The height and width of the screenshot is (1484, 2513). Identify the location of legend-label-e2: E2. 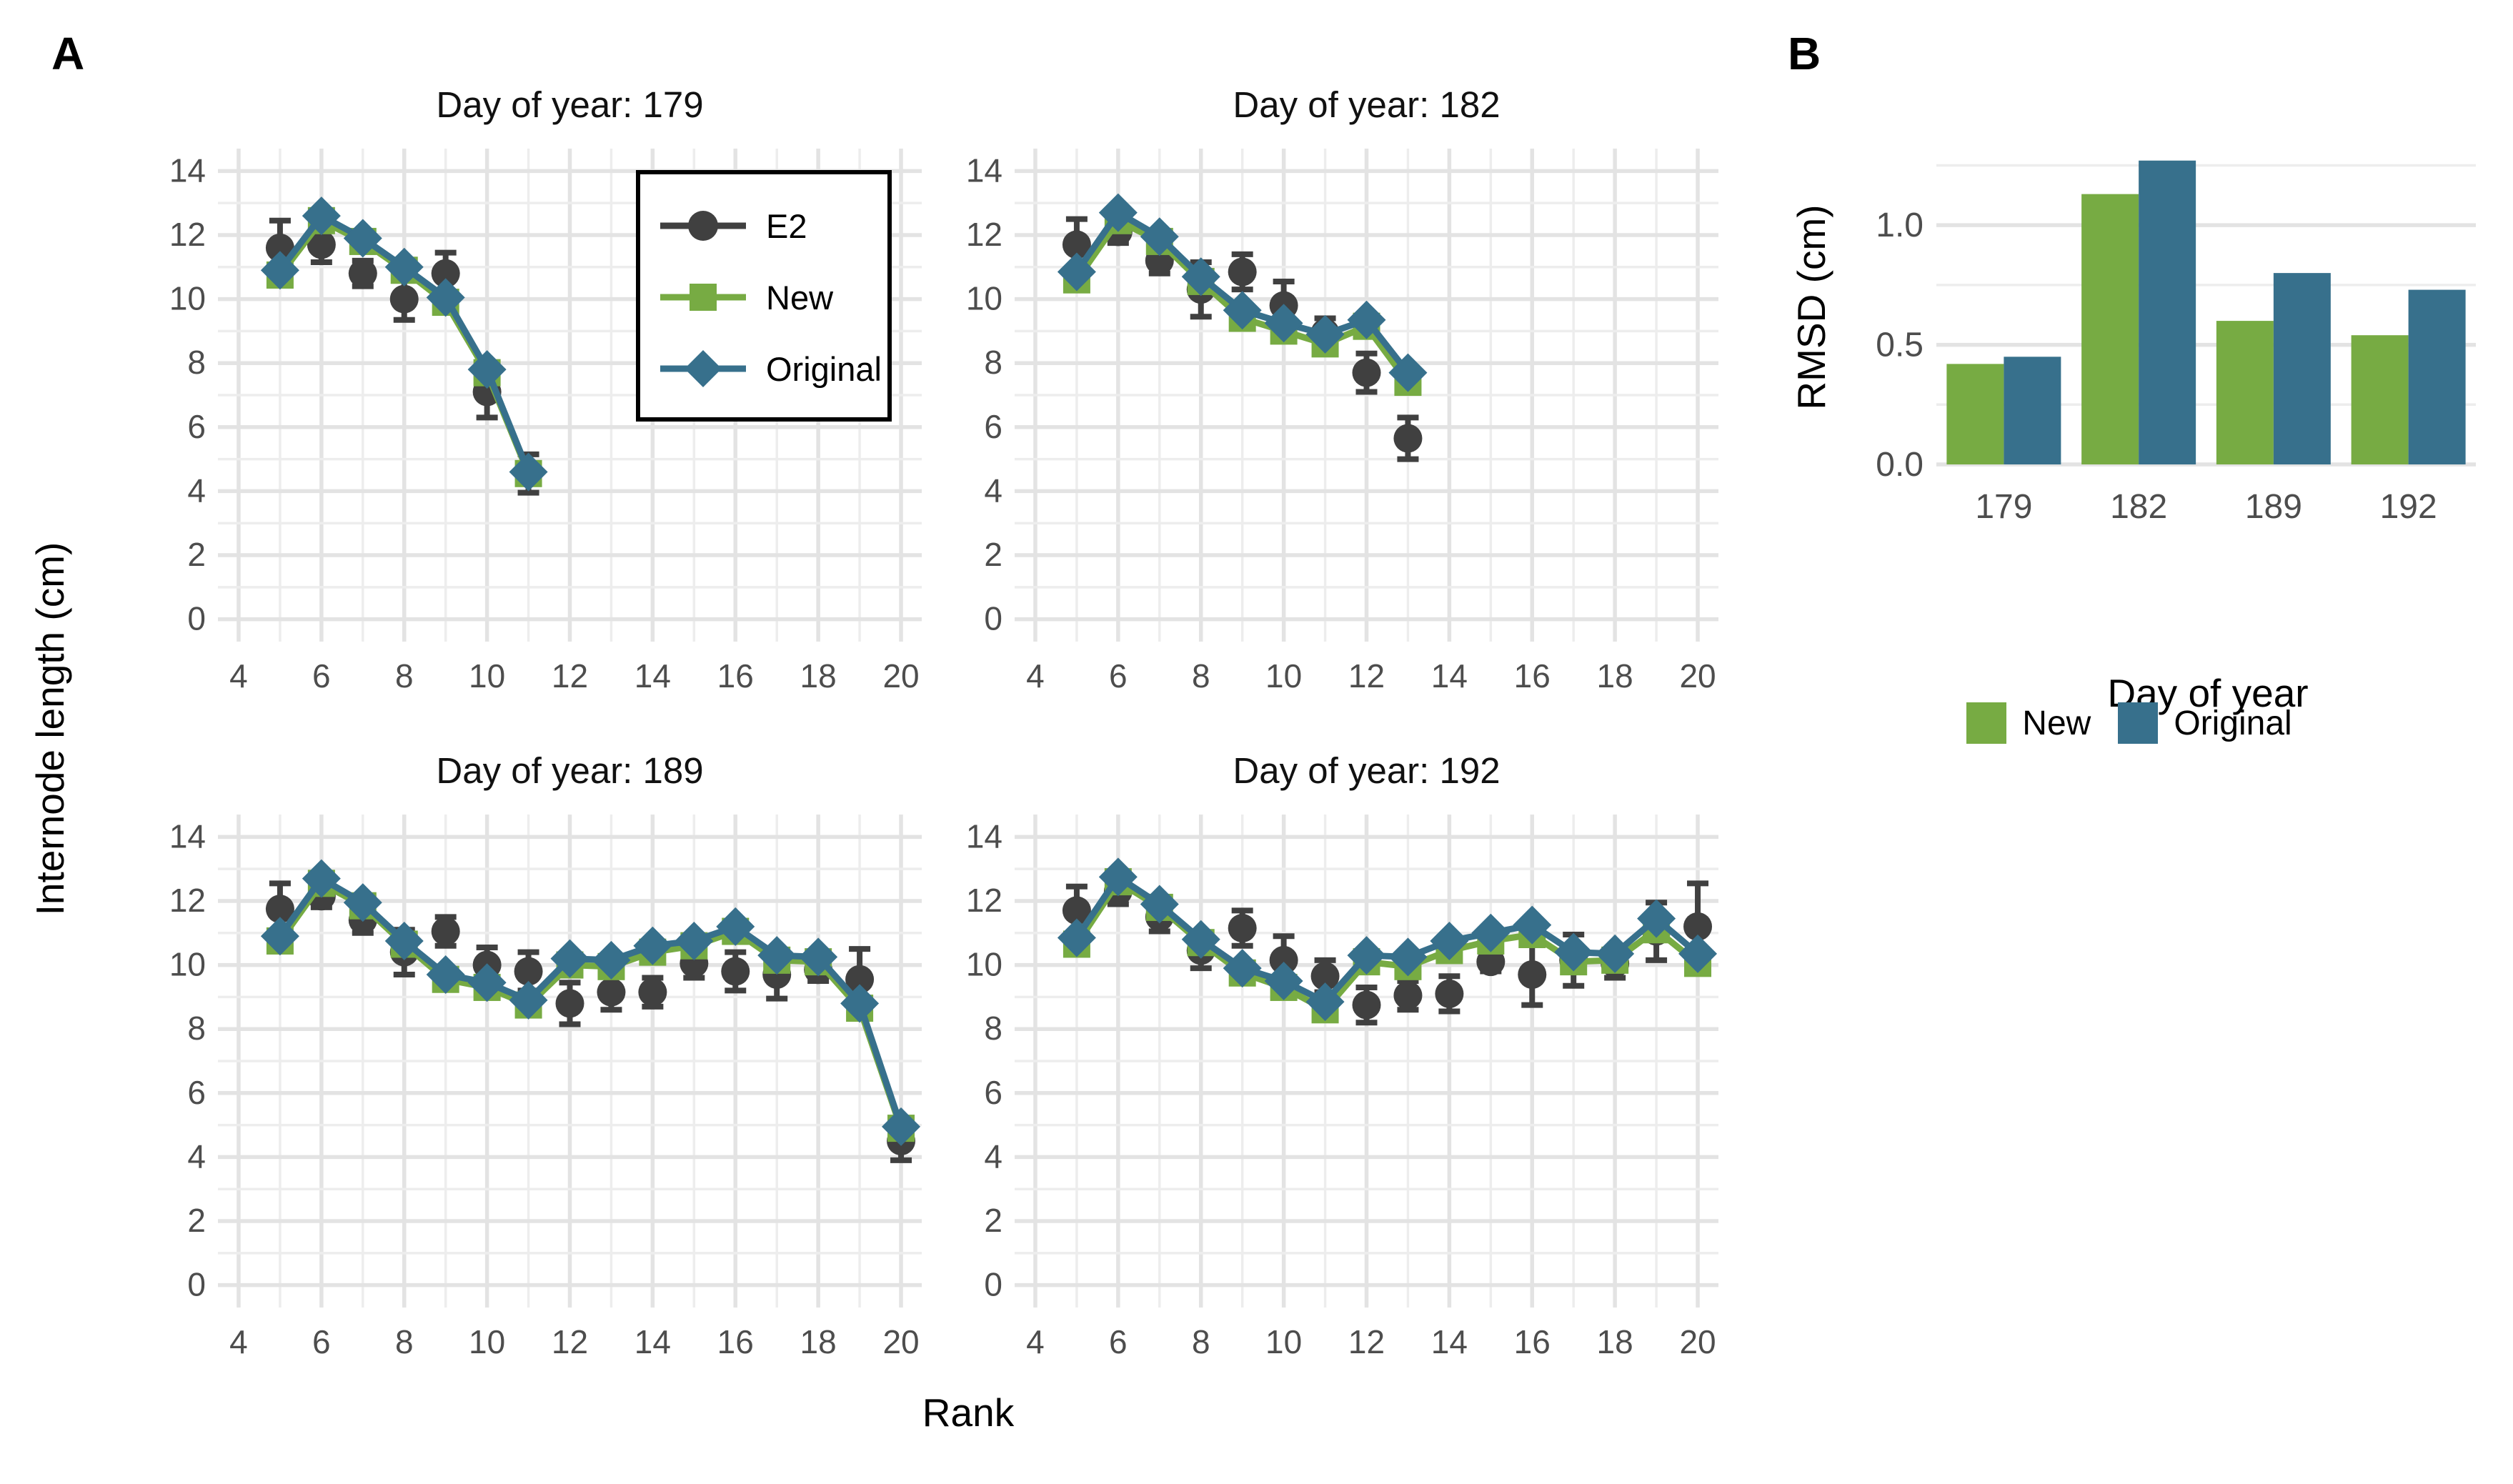
(786, 225).